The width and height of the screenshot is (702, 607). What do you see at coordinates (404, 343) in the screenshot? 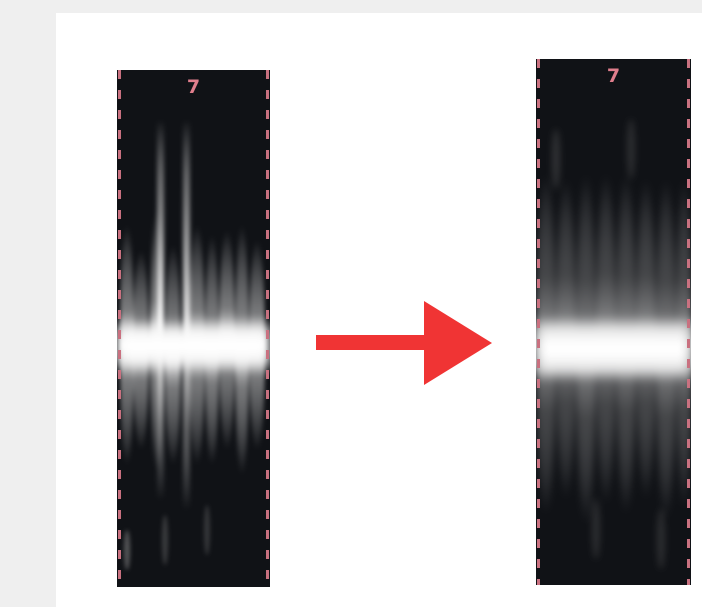
I see `right-arrow-icon` at bounding box center [404, 343].